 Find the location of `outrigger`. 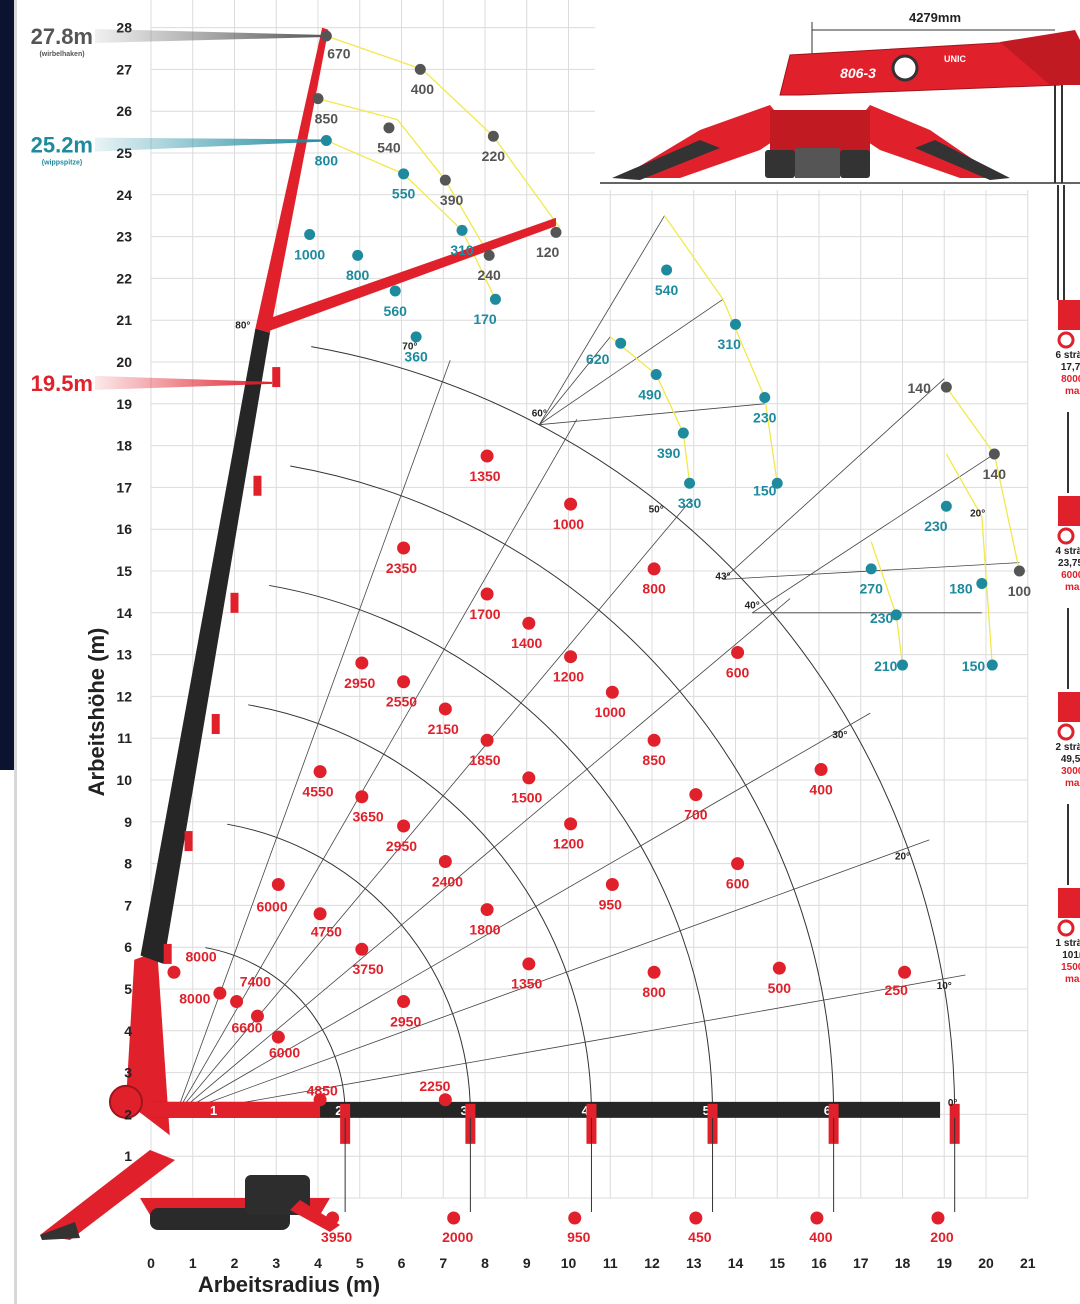

outrigger is located at coordinates (107, 1195).